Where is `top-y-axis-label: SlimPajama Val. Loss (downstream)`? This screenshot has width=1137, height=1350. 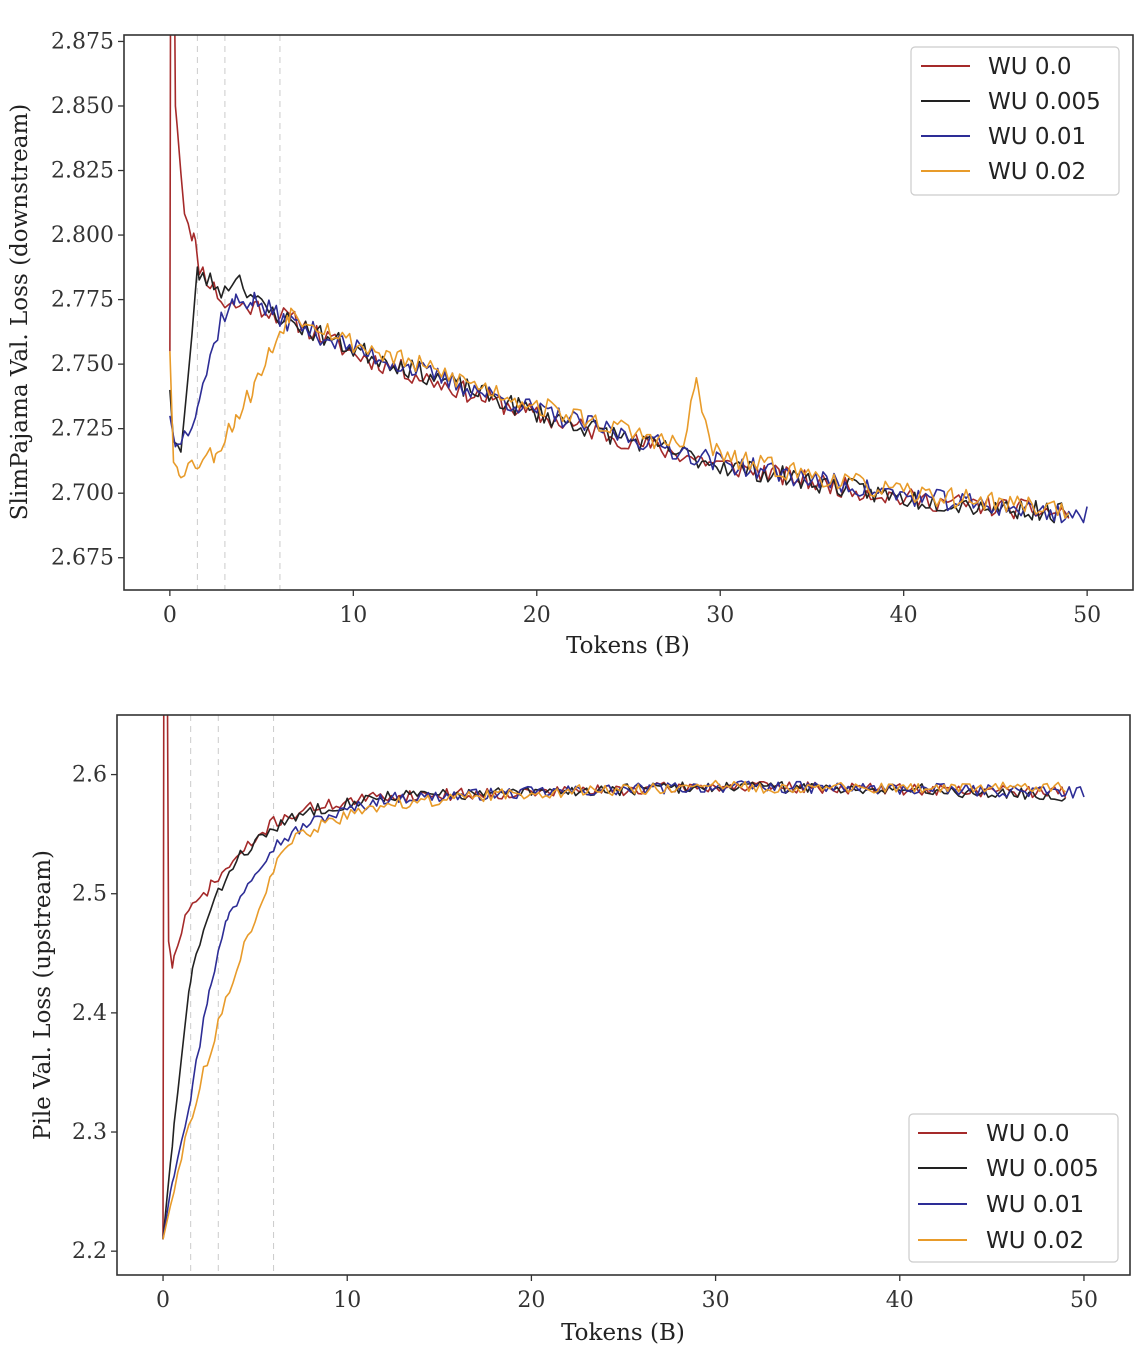
top-y-axis-label: SlimPajama Val. Loss (downstream) is located at coordinates (20, 312).